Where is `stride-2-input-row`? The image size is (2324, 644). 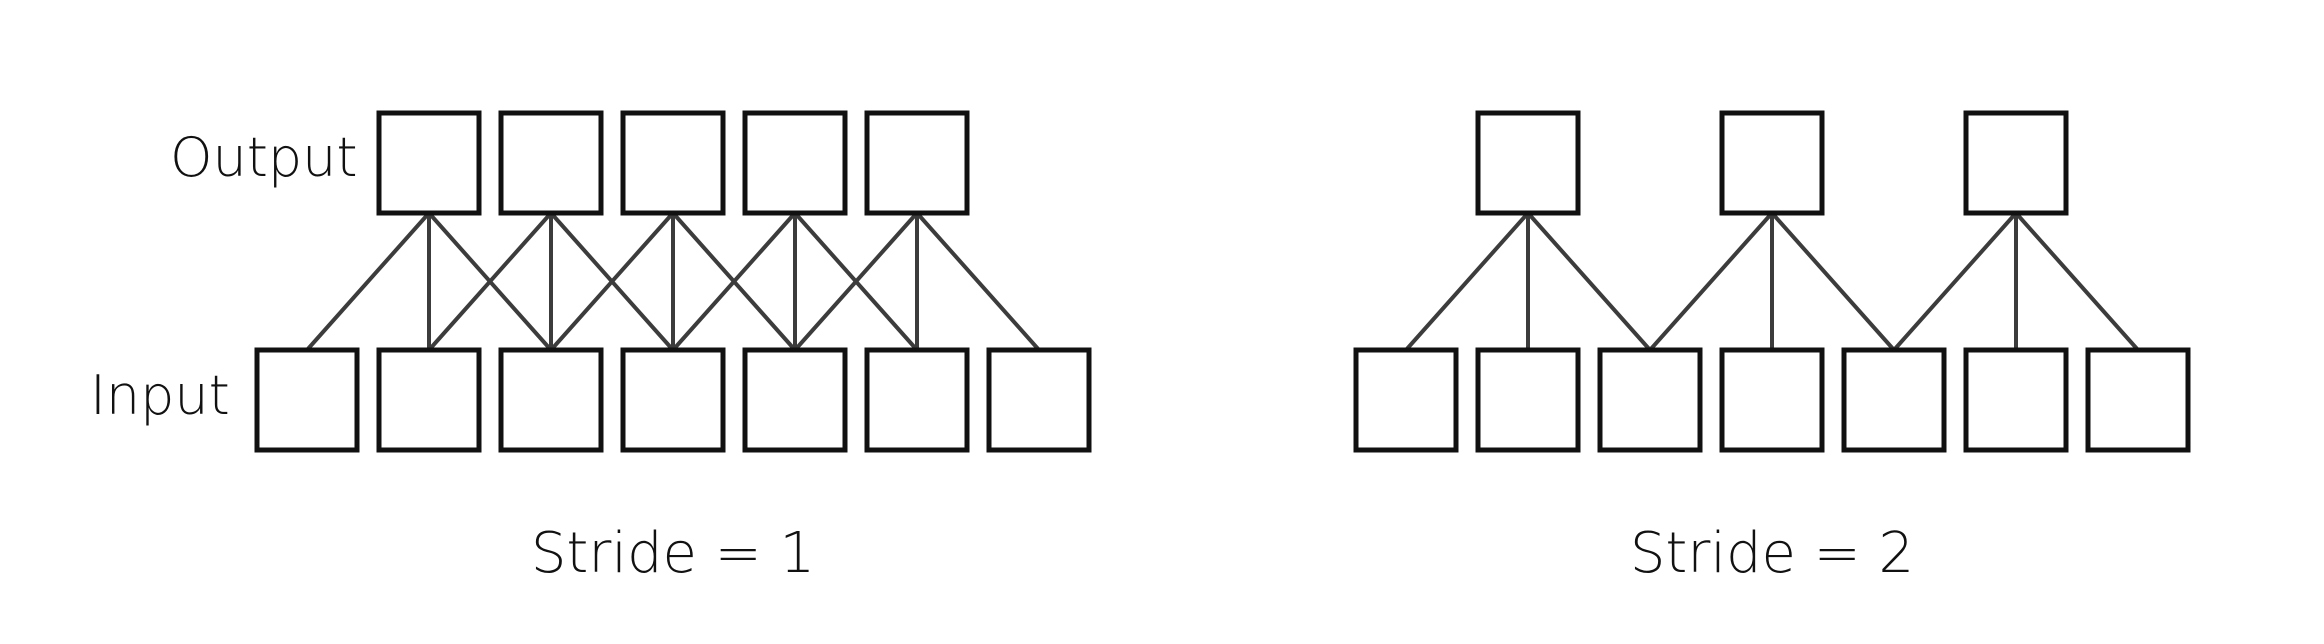
stride-2-input-row is located at coordinates (1772, 400).